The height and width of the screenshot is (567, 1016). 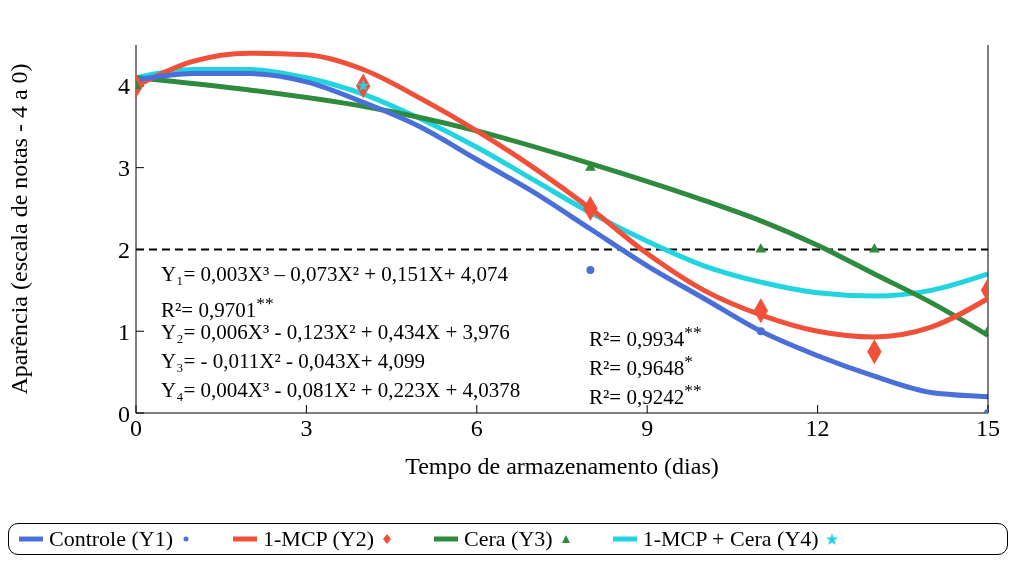 I want to click on x-tick-label: 3, so click(x=306, y=428).